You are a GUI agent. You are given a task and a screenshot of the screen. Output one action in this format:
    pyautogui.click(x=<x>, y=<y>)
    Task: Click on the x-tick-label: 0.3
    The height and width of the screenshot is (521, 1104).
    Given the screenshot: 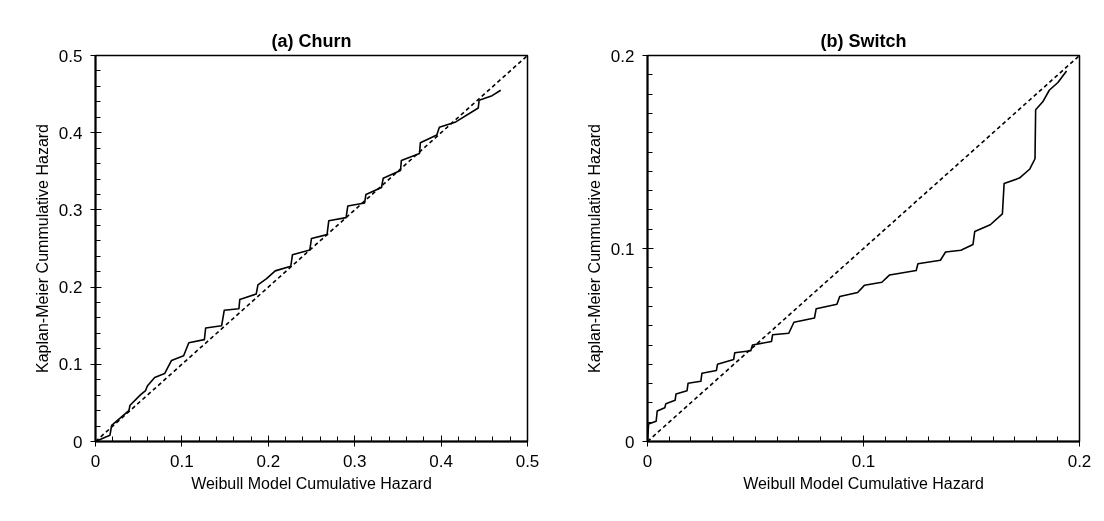 What is the action you would take?
    pyautogui.click(x=354, y=461)
    